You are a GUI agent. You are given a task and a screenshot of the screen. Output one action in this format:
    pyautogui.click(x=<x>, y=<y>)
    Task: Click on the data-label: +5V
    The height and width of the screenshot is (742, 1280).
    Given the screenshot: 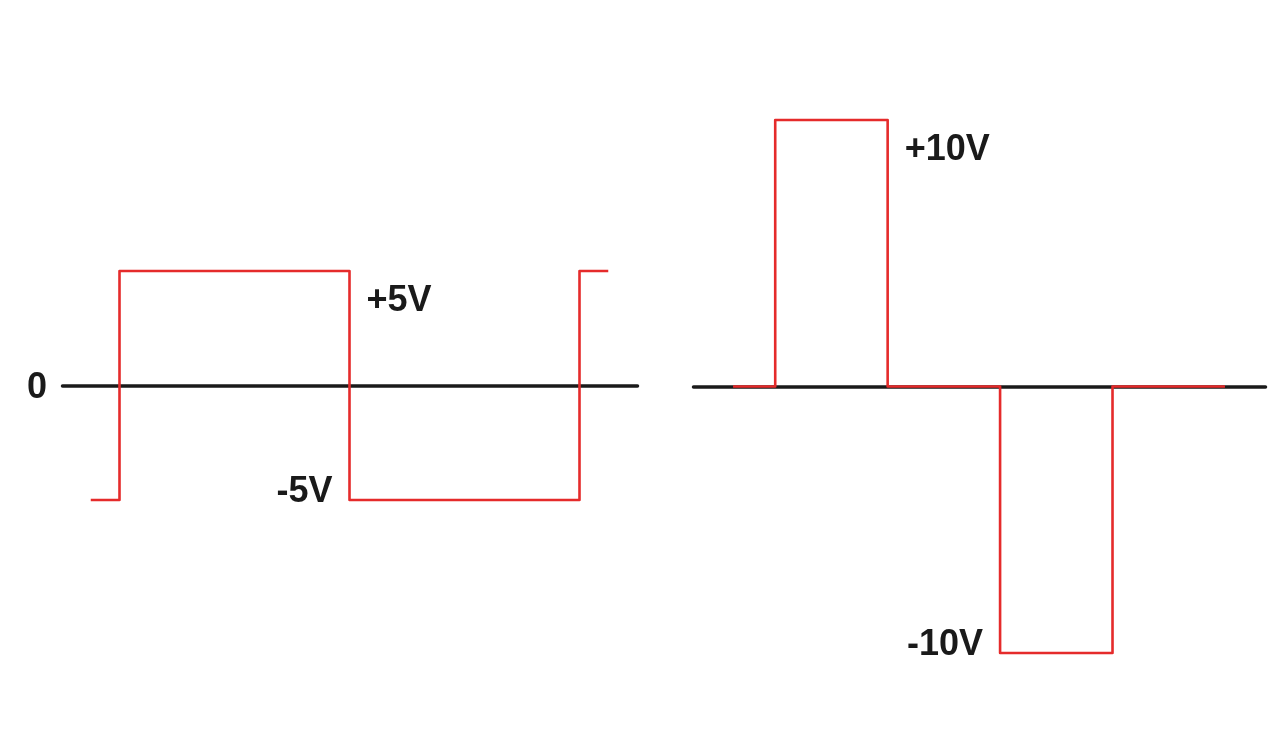 What is the action you would take?
    pyautogui.click(x=399, y=298)
    